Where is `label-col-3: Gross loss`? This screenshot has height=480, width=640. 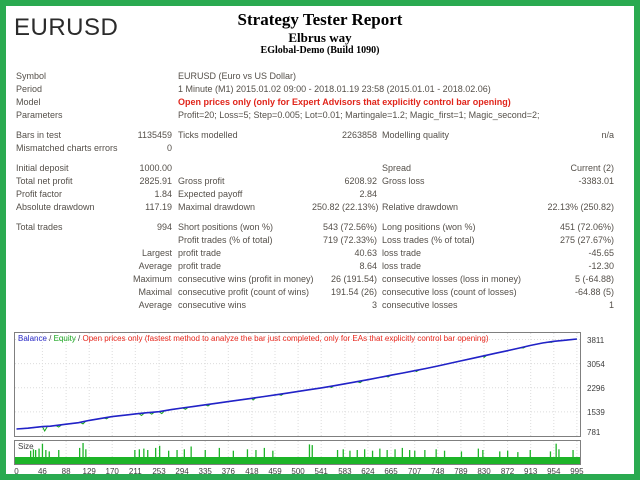
label-col-3: Gross loss is located at coordinates (403, 181).